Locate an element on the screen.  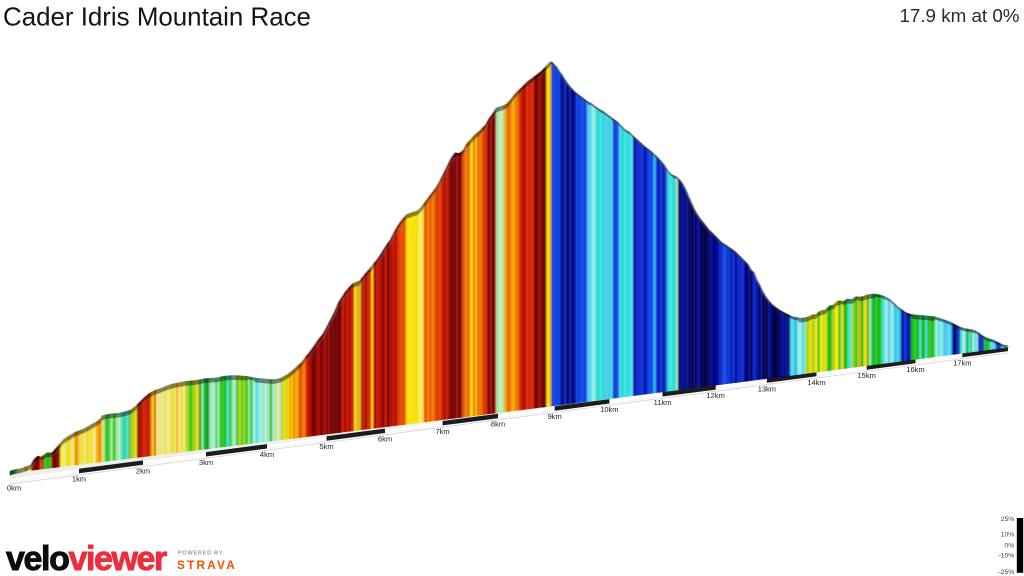
svg-text: 5km is located at coordinates (326, 446).